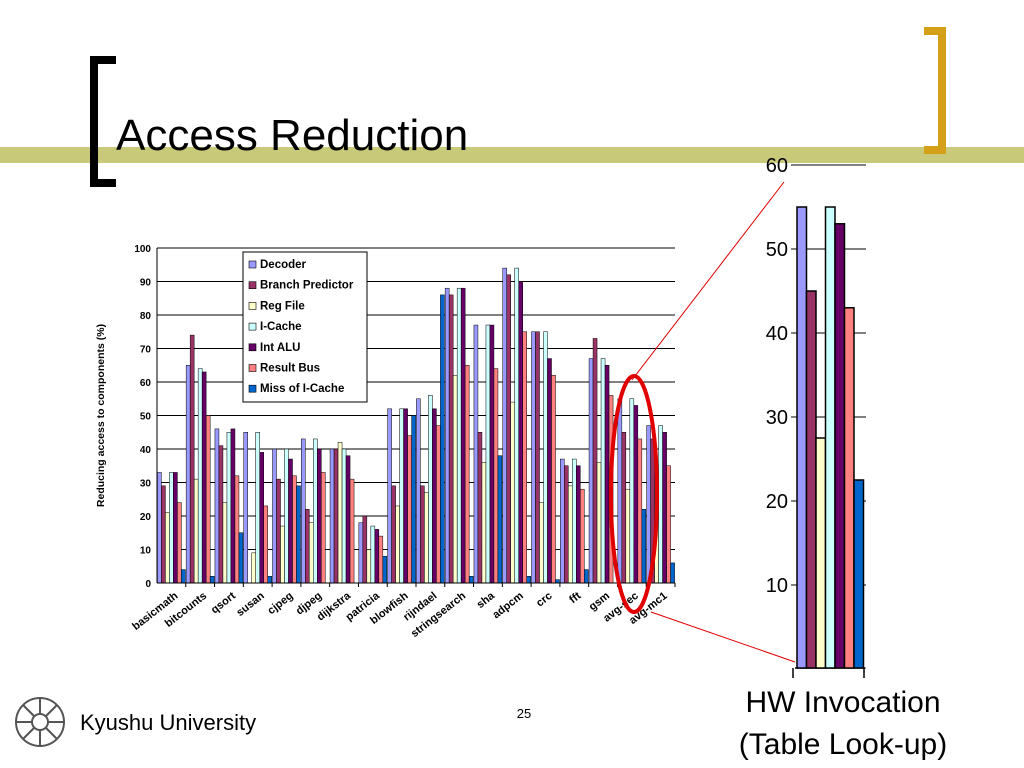 Image resolution: width=1024 pixels, height=768 pixels. What do you see at coordinates (146, 551) in the screenshot?
I see `y-tick-label: 10` at bounding box center [146, 551].